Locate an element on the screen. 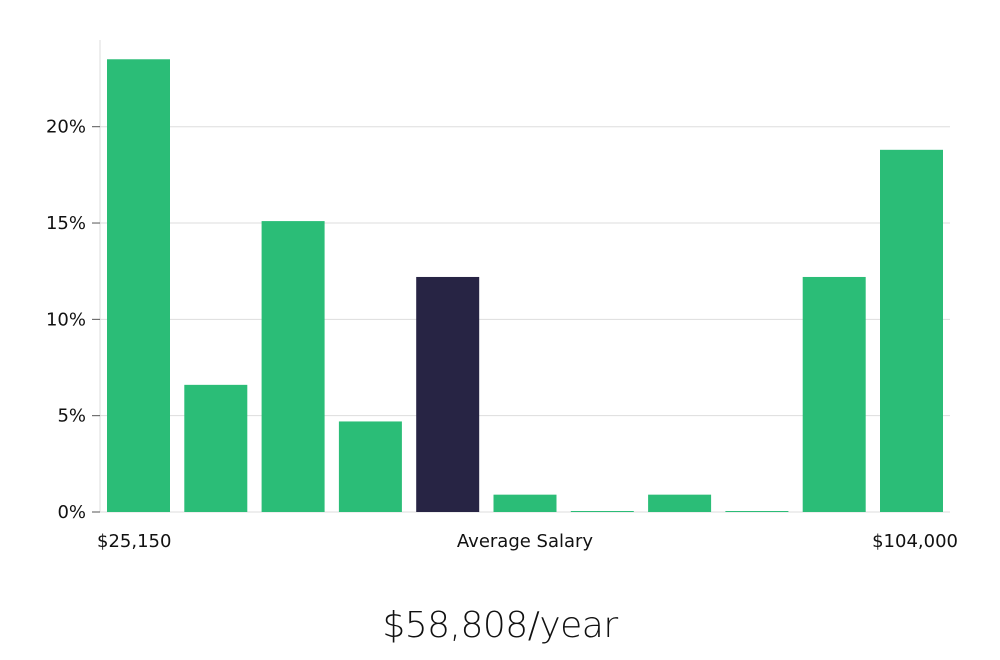 This screenshot has height=660, width=1000. x-axis-min-label: $25,150 is located at coordinates (134, 541).